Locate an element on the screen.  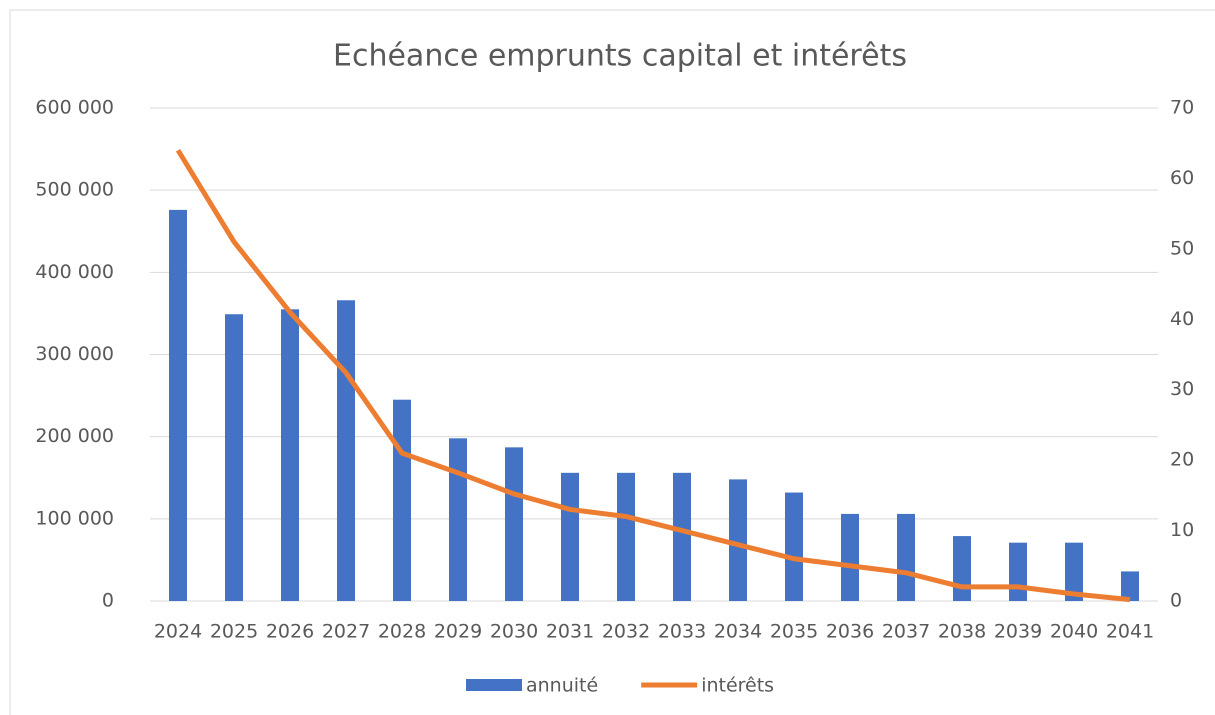
y-tick-label: 200 000 is located at coordinates (74, 436).